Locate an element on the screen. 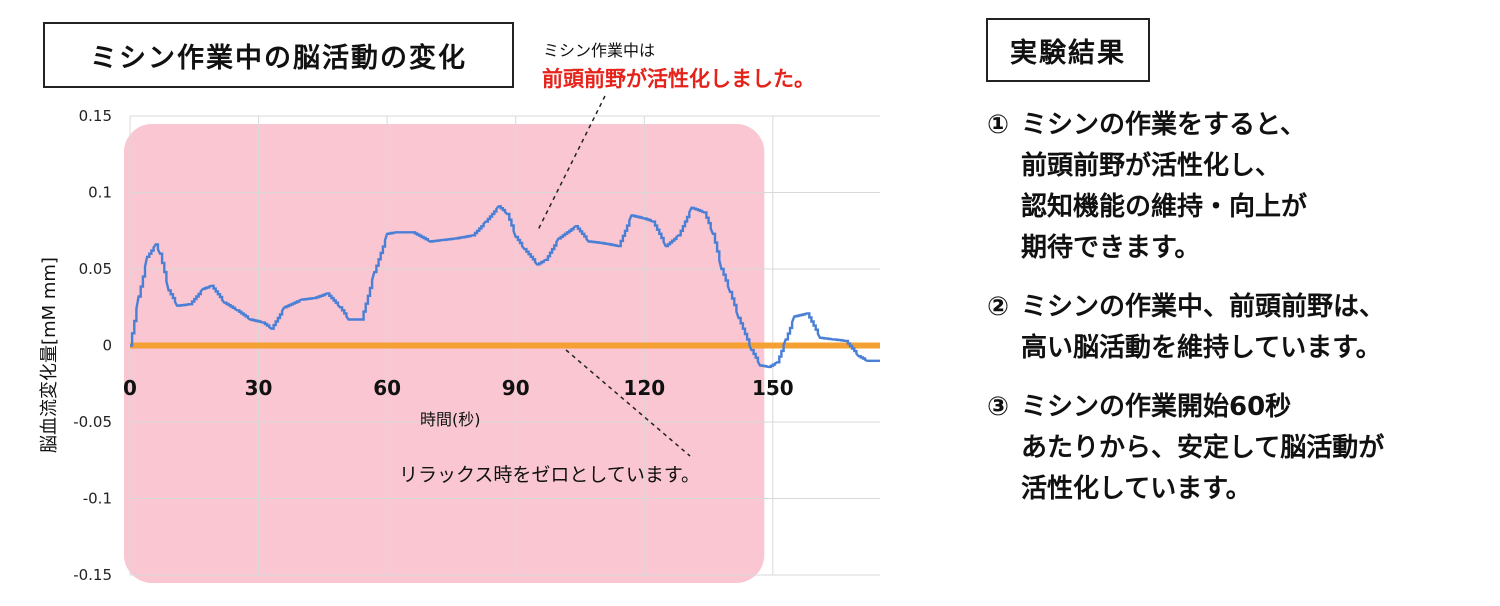 The height and width of the screenshot is (606, 1500). y-tick-label: 0 is located at coordinates (107, 346).